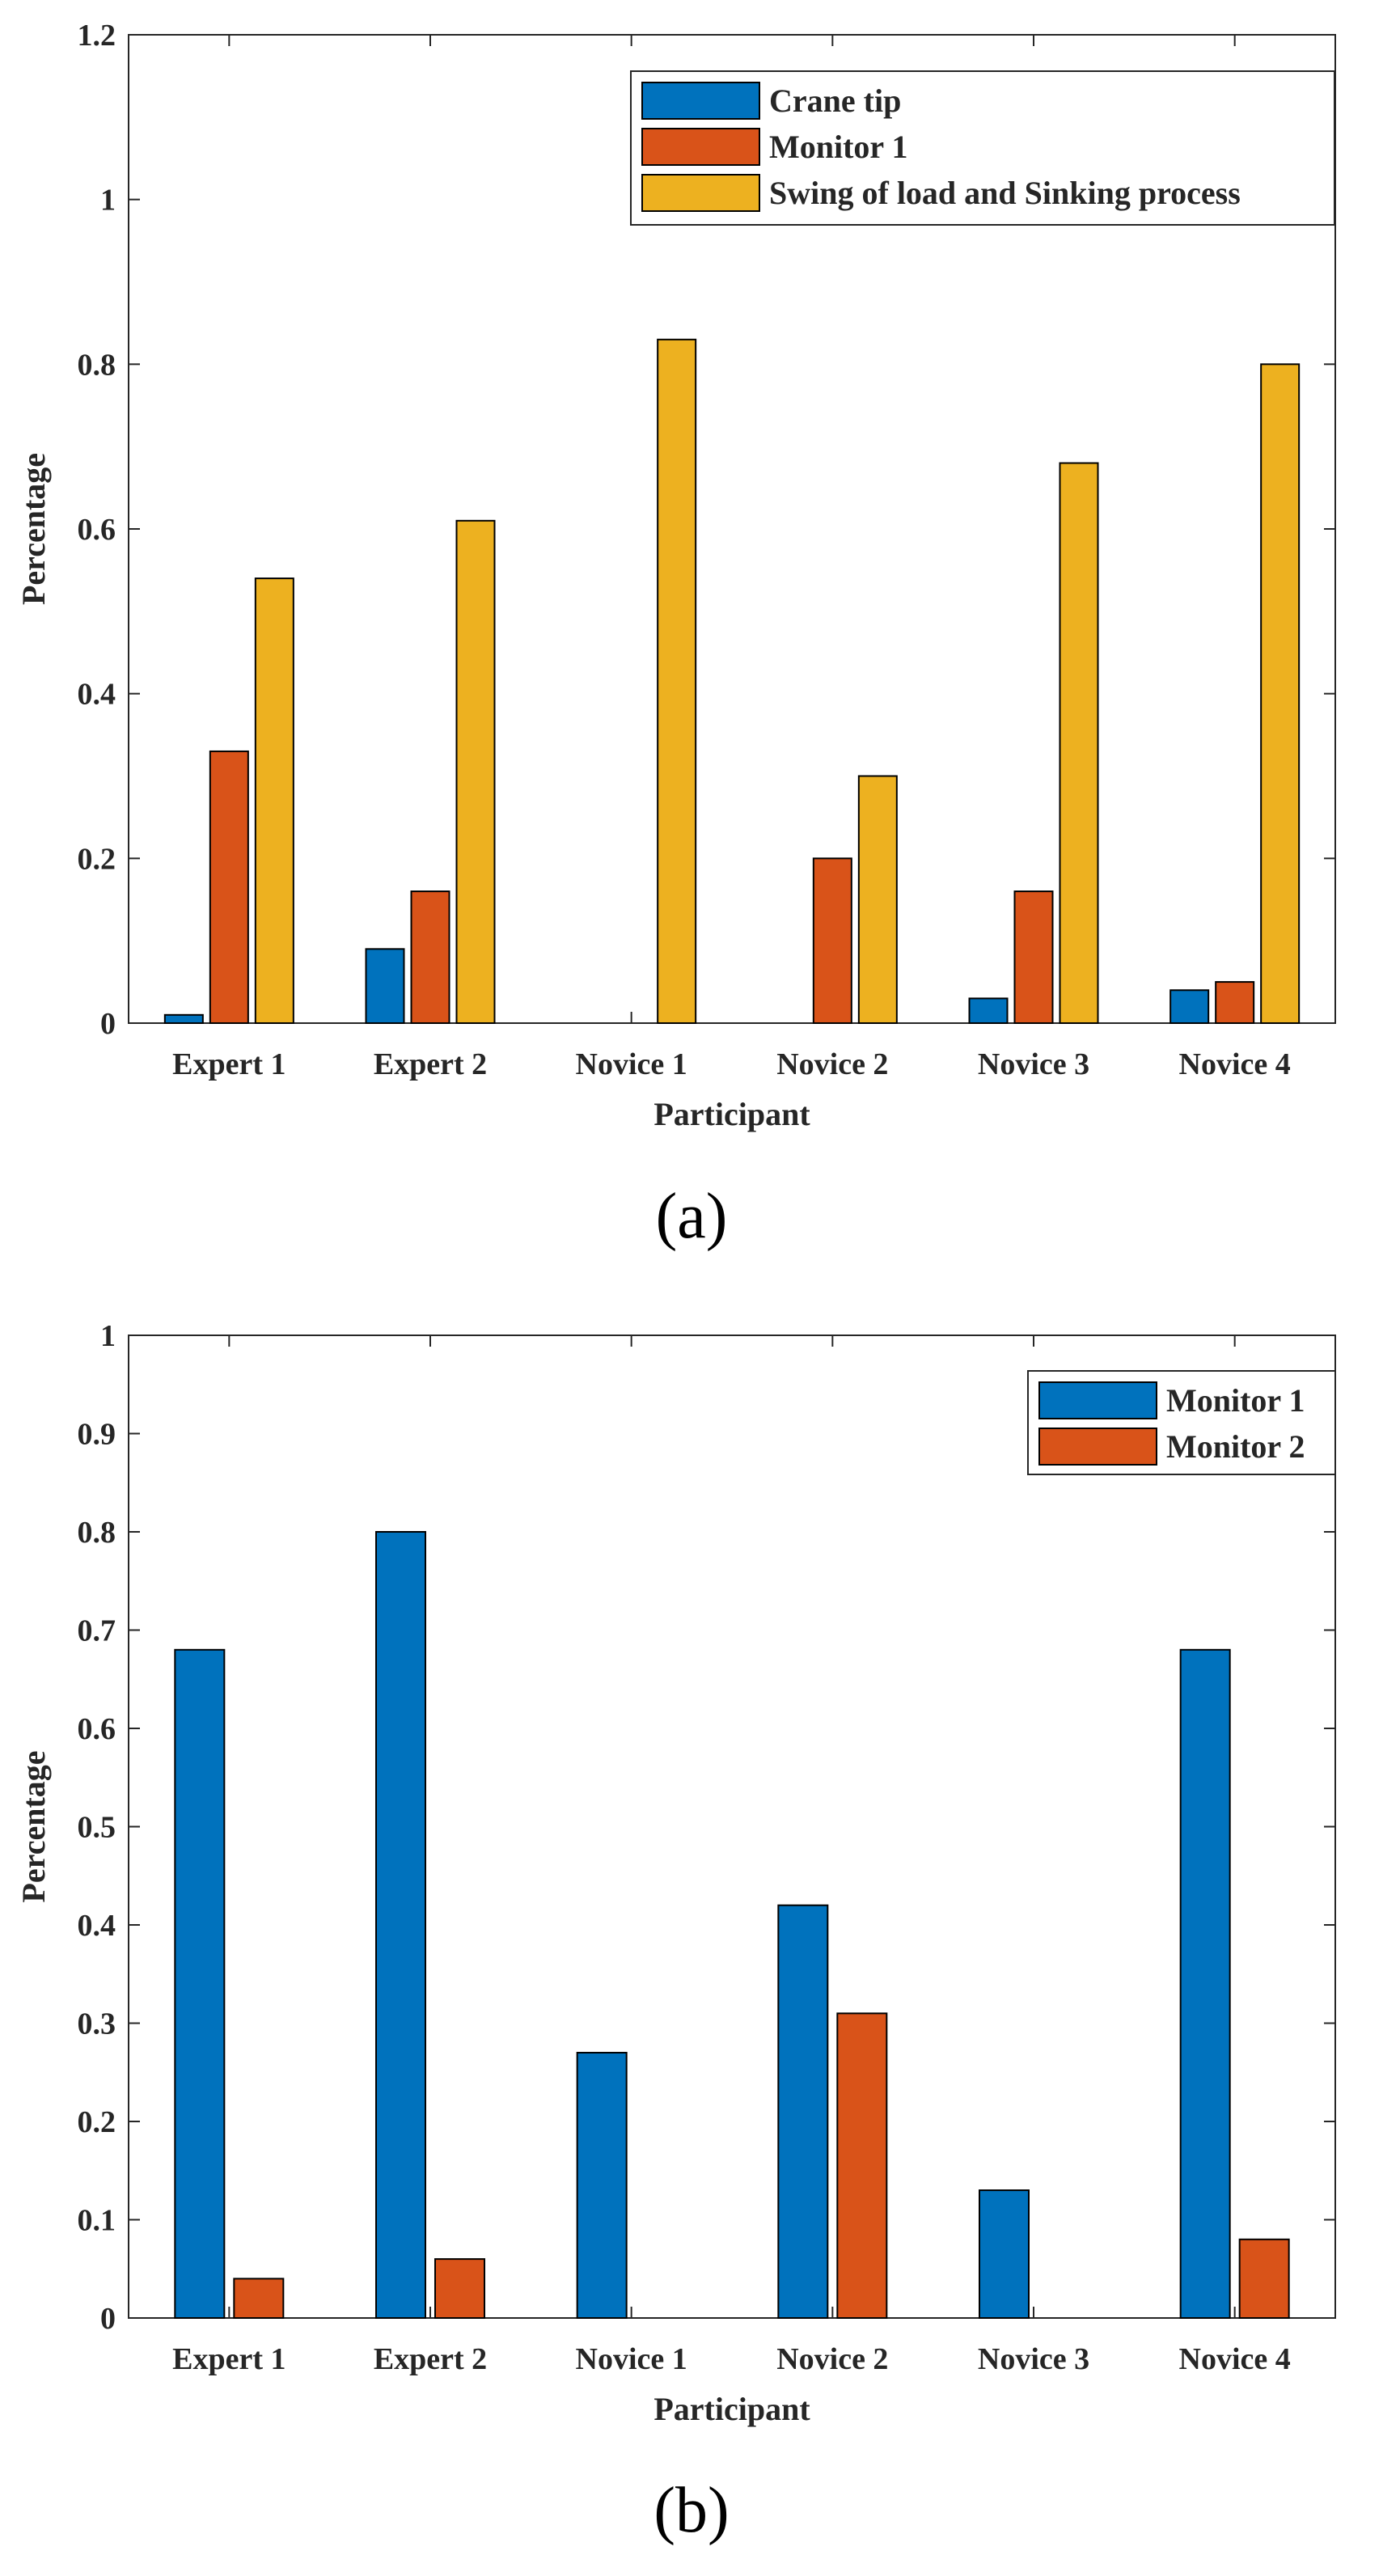 This screenshot has width=1400, height=2576. Describe the element at coordinates (691, 2510) in the screenshot. I see `panel-caption: (b)` at that location.